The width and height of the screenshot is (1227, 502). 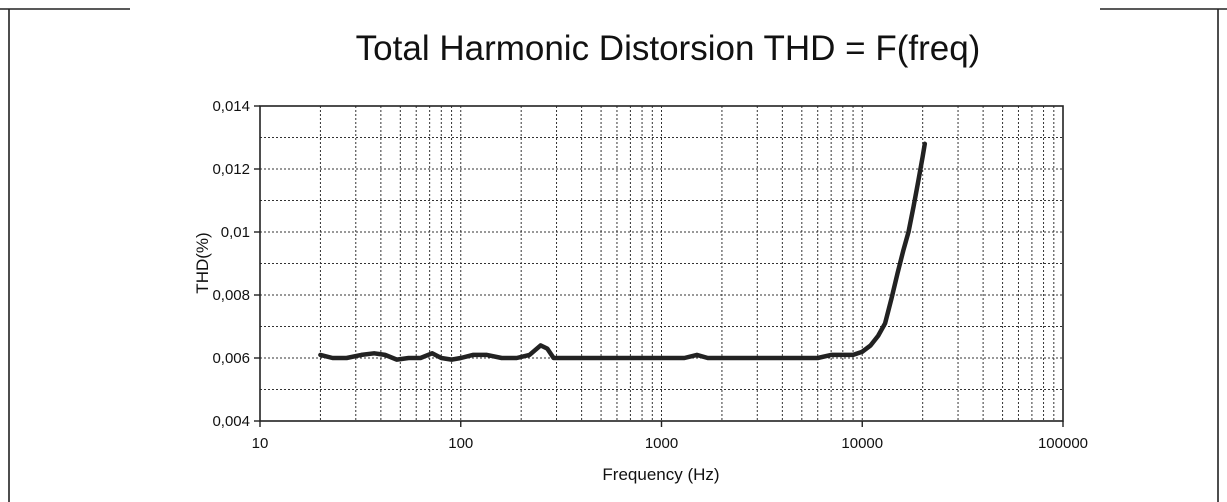 What do you see at coordinates (668, 48) in the screenshot?
I see `chart-title: Total Harmonic Distorsion THD = F(freq)` at bounding box center [668, 48].